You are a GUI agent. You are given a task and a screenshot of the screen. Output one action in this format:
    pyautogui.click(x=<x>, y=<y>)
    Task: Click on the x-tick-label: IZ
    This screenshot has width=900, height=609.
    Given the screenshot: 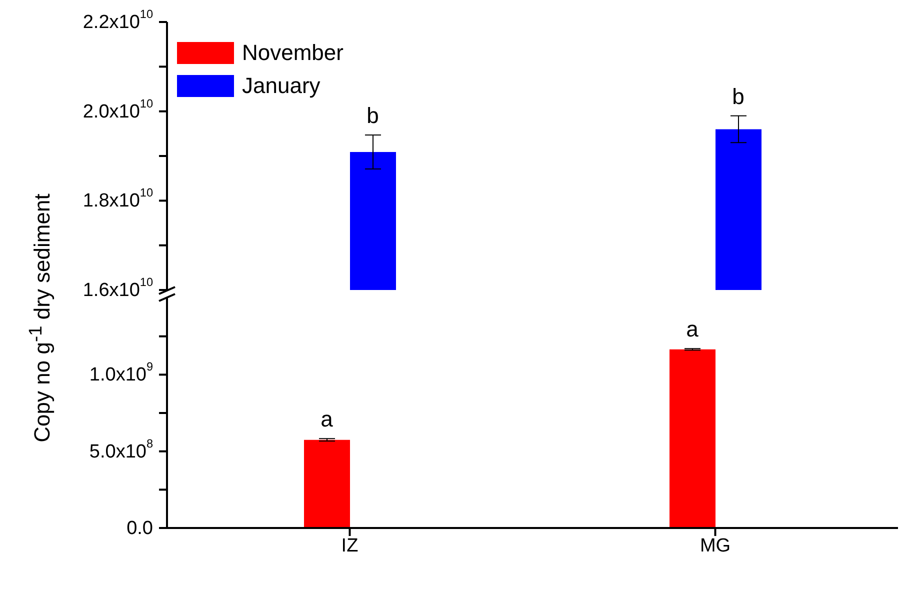 What is the action you would take?
    pyautogui.click(x=350, y=545)
    